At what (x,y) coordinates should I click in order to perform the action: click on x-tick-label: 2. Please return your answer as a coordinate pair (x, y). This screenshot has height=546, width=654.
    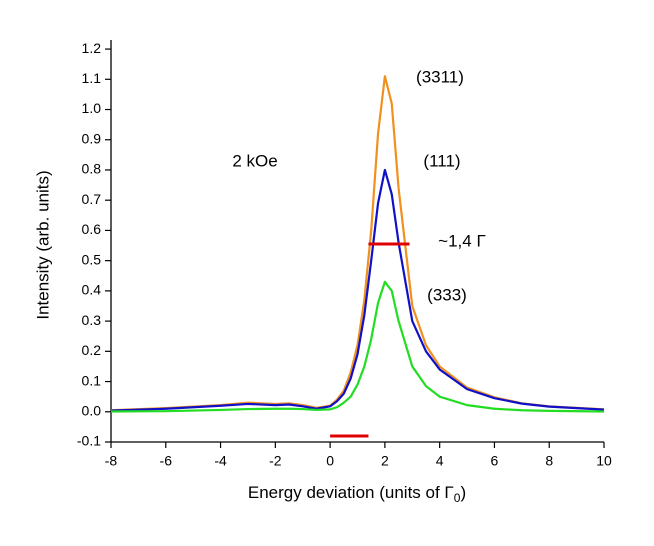
    Looking at the image, I should click on (385, 461).